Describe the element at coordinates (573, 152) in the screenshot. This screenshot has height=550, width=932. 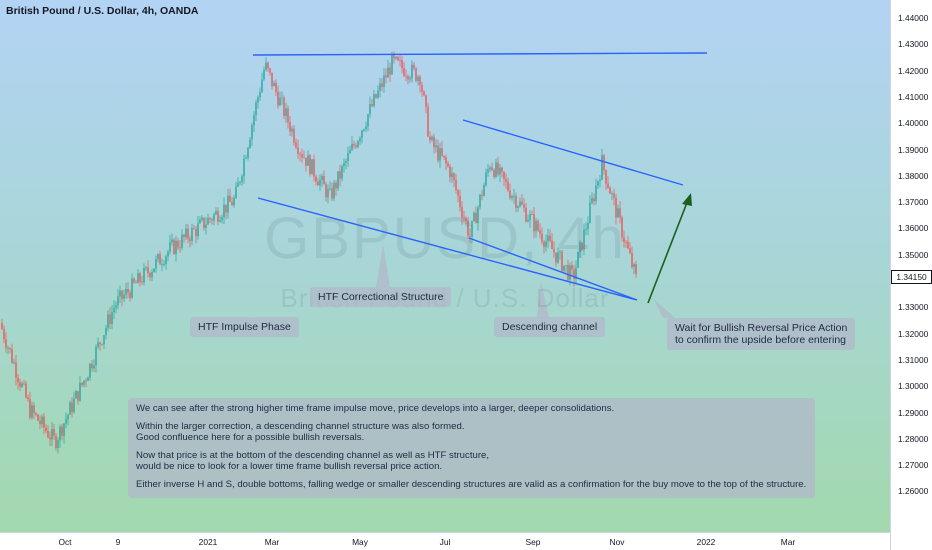
I see `channel-top-line` at that location.